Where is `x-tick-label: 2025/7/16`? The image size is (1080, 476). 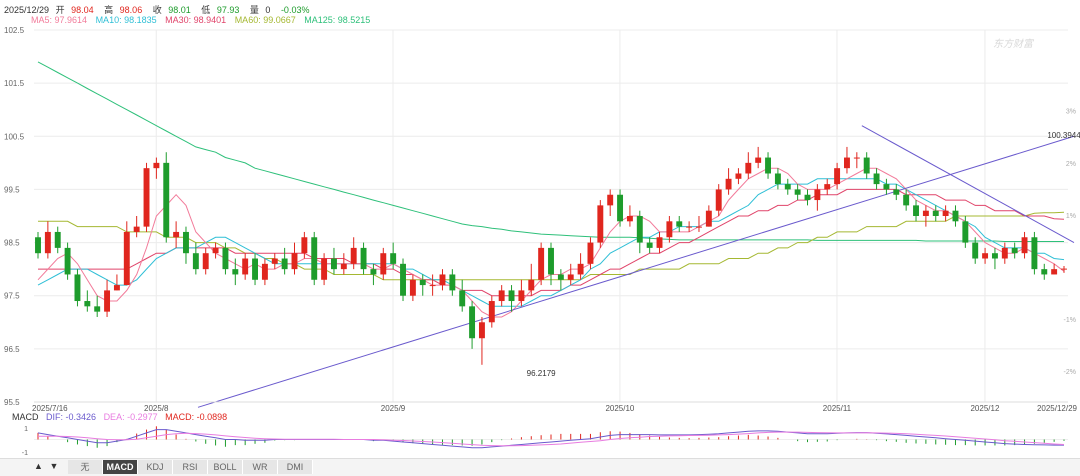 x-tick-label: 2025/7/16 is located at coordinates (50, 408).